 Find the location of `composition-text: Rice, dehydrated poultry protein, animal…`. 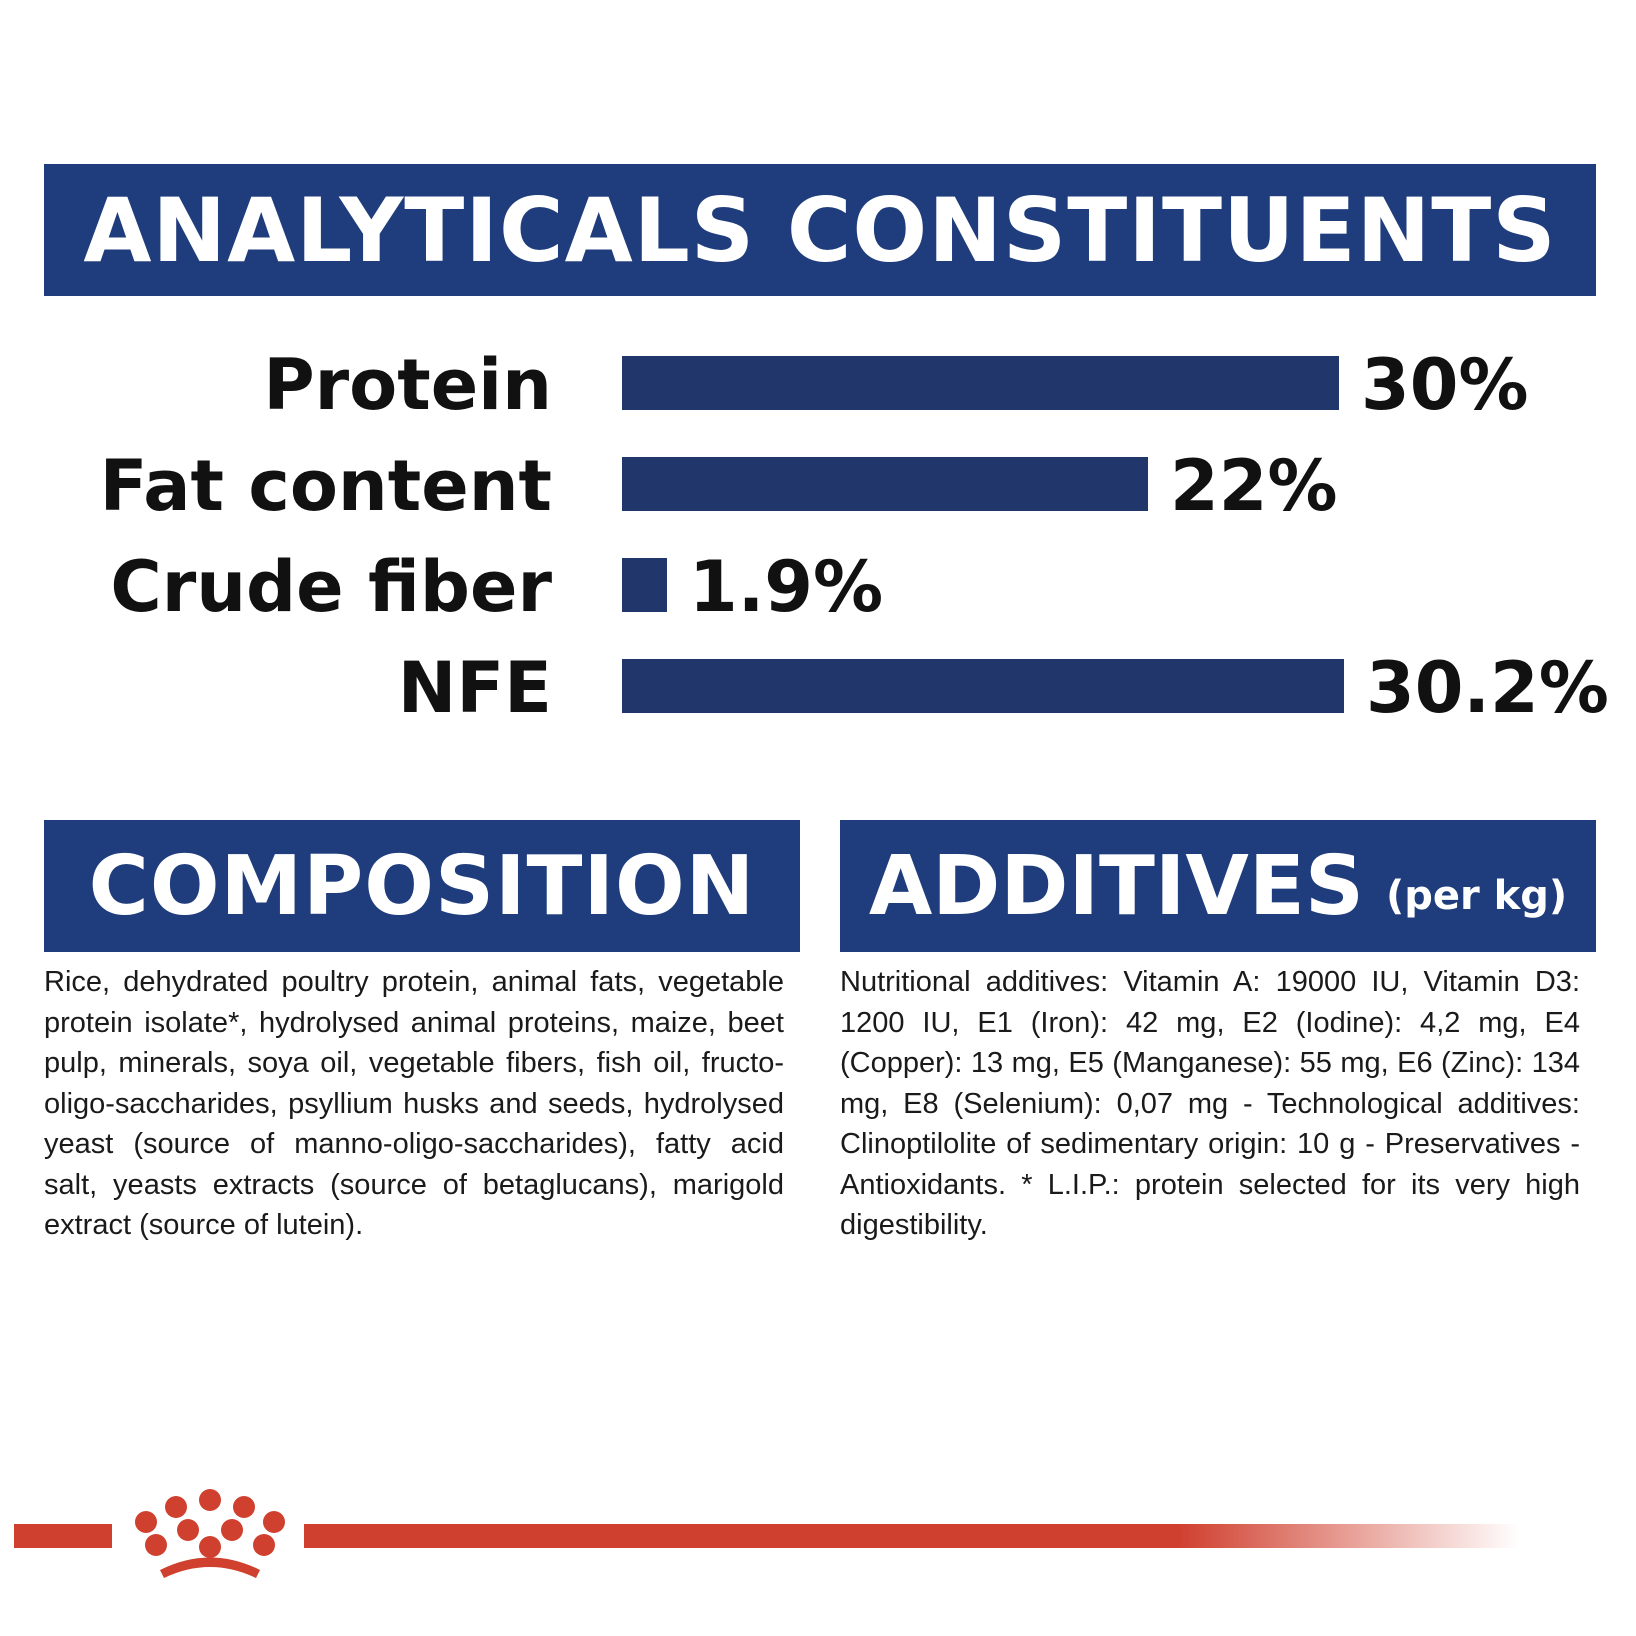

composition-text: Rice, dehydrated poultry protein, animal… is located at coordinates (414, 1103).